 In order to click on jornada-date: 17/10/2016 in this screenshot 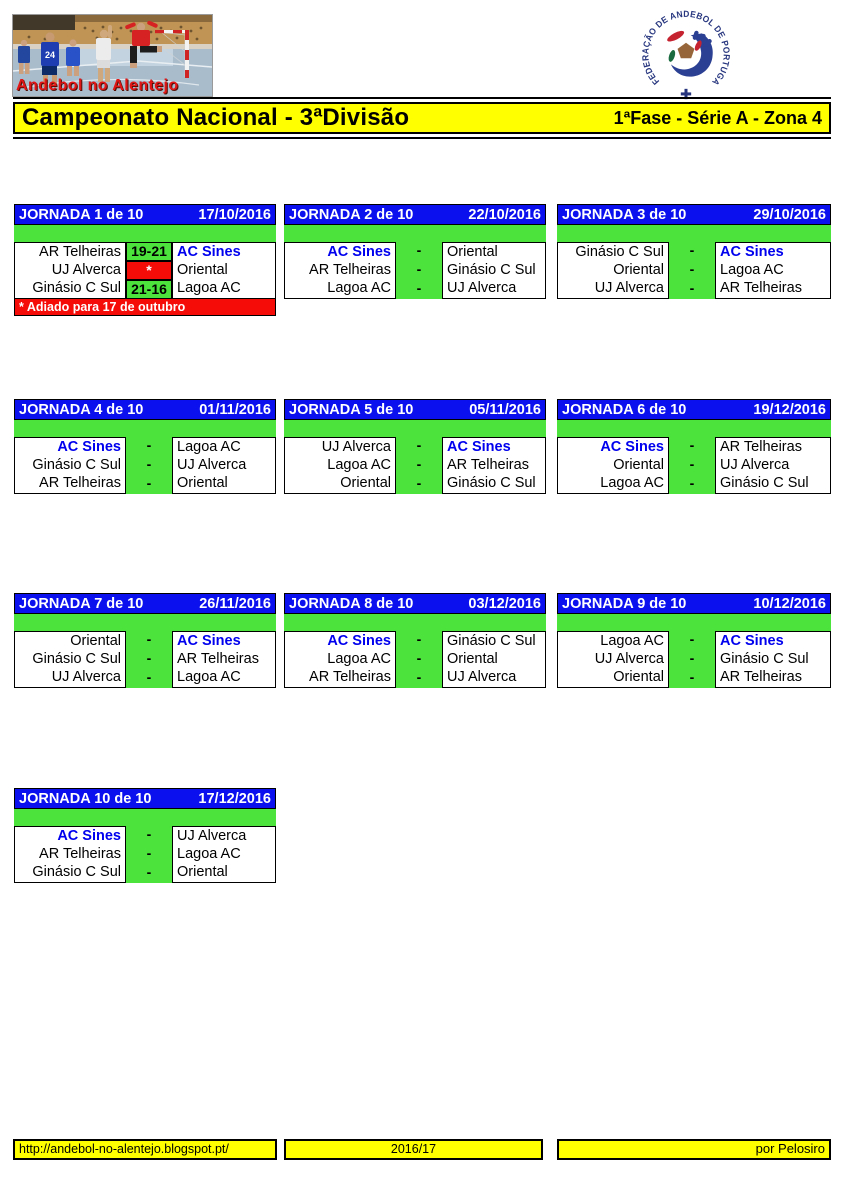, I will do `click(234, 214)`.